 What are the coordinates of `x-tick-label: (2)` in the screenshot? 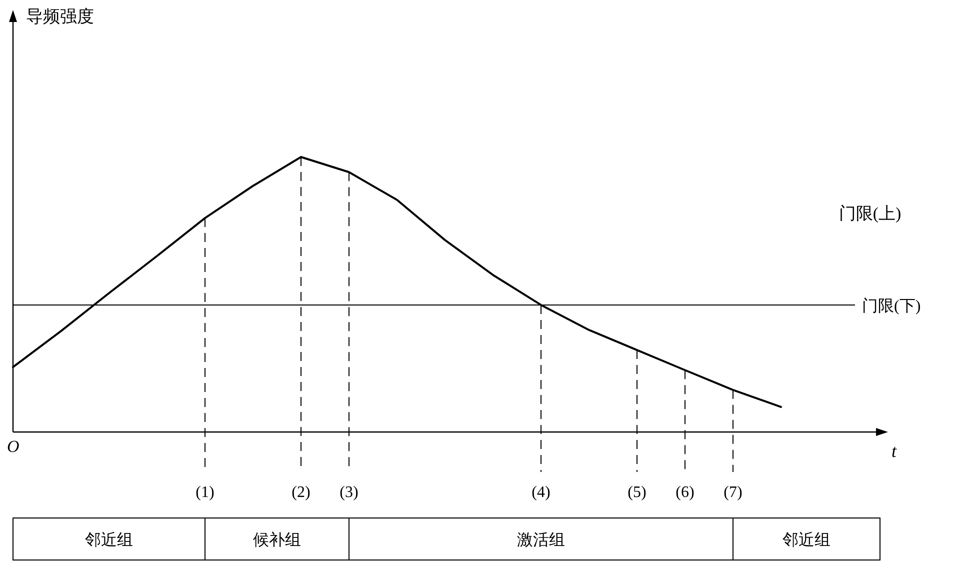 It's located at (301, 492).